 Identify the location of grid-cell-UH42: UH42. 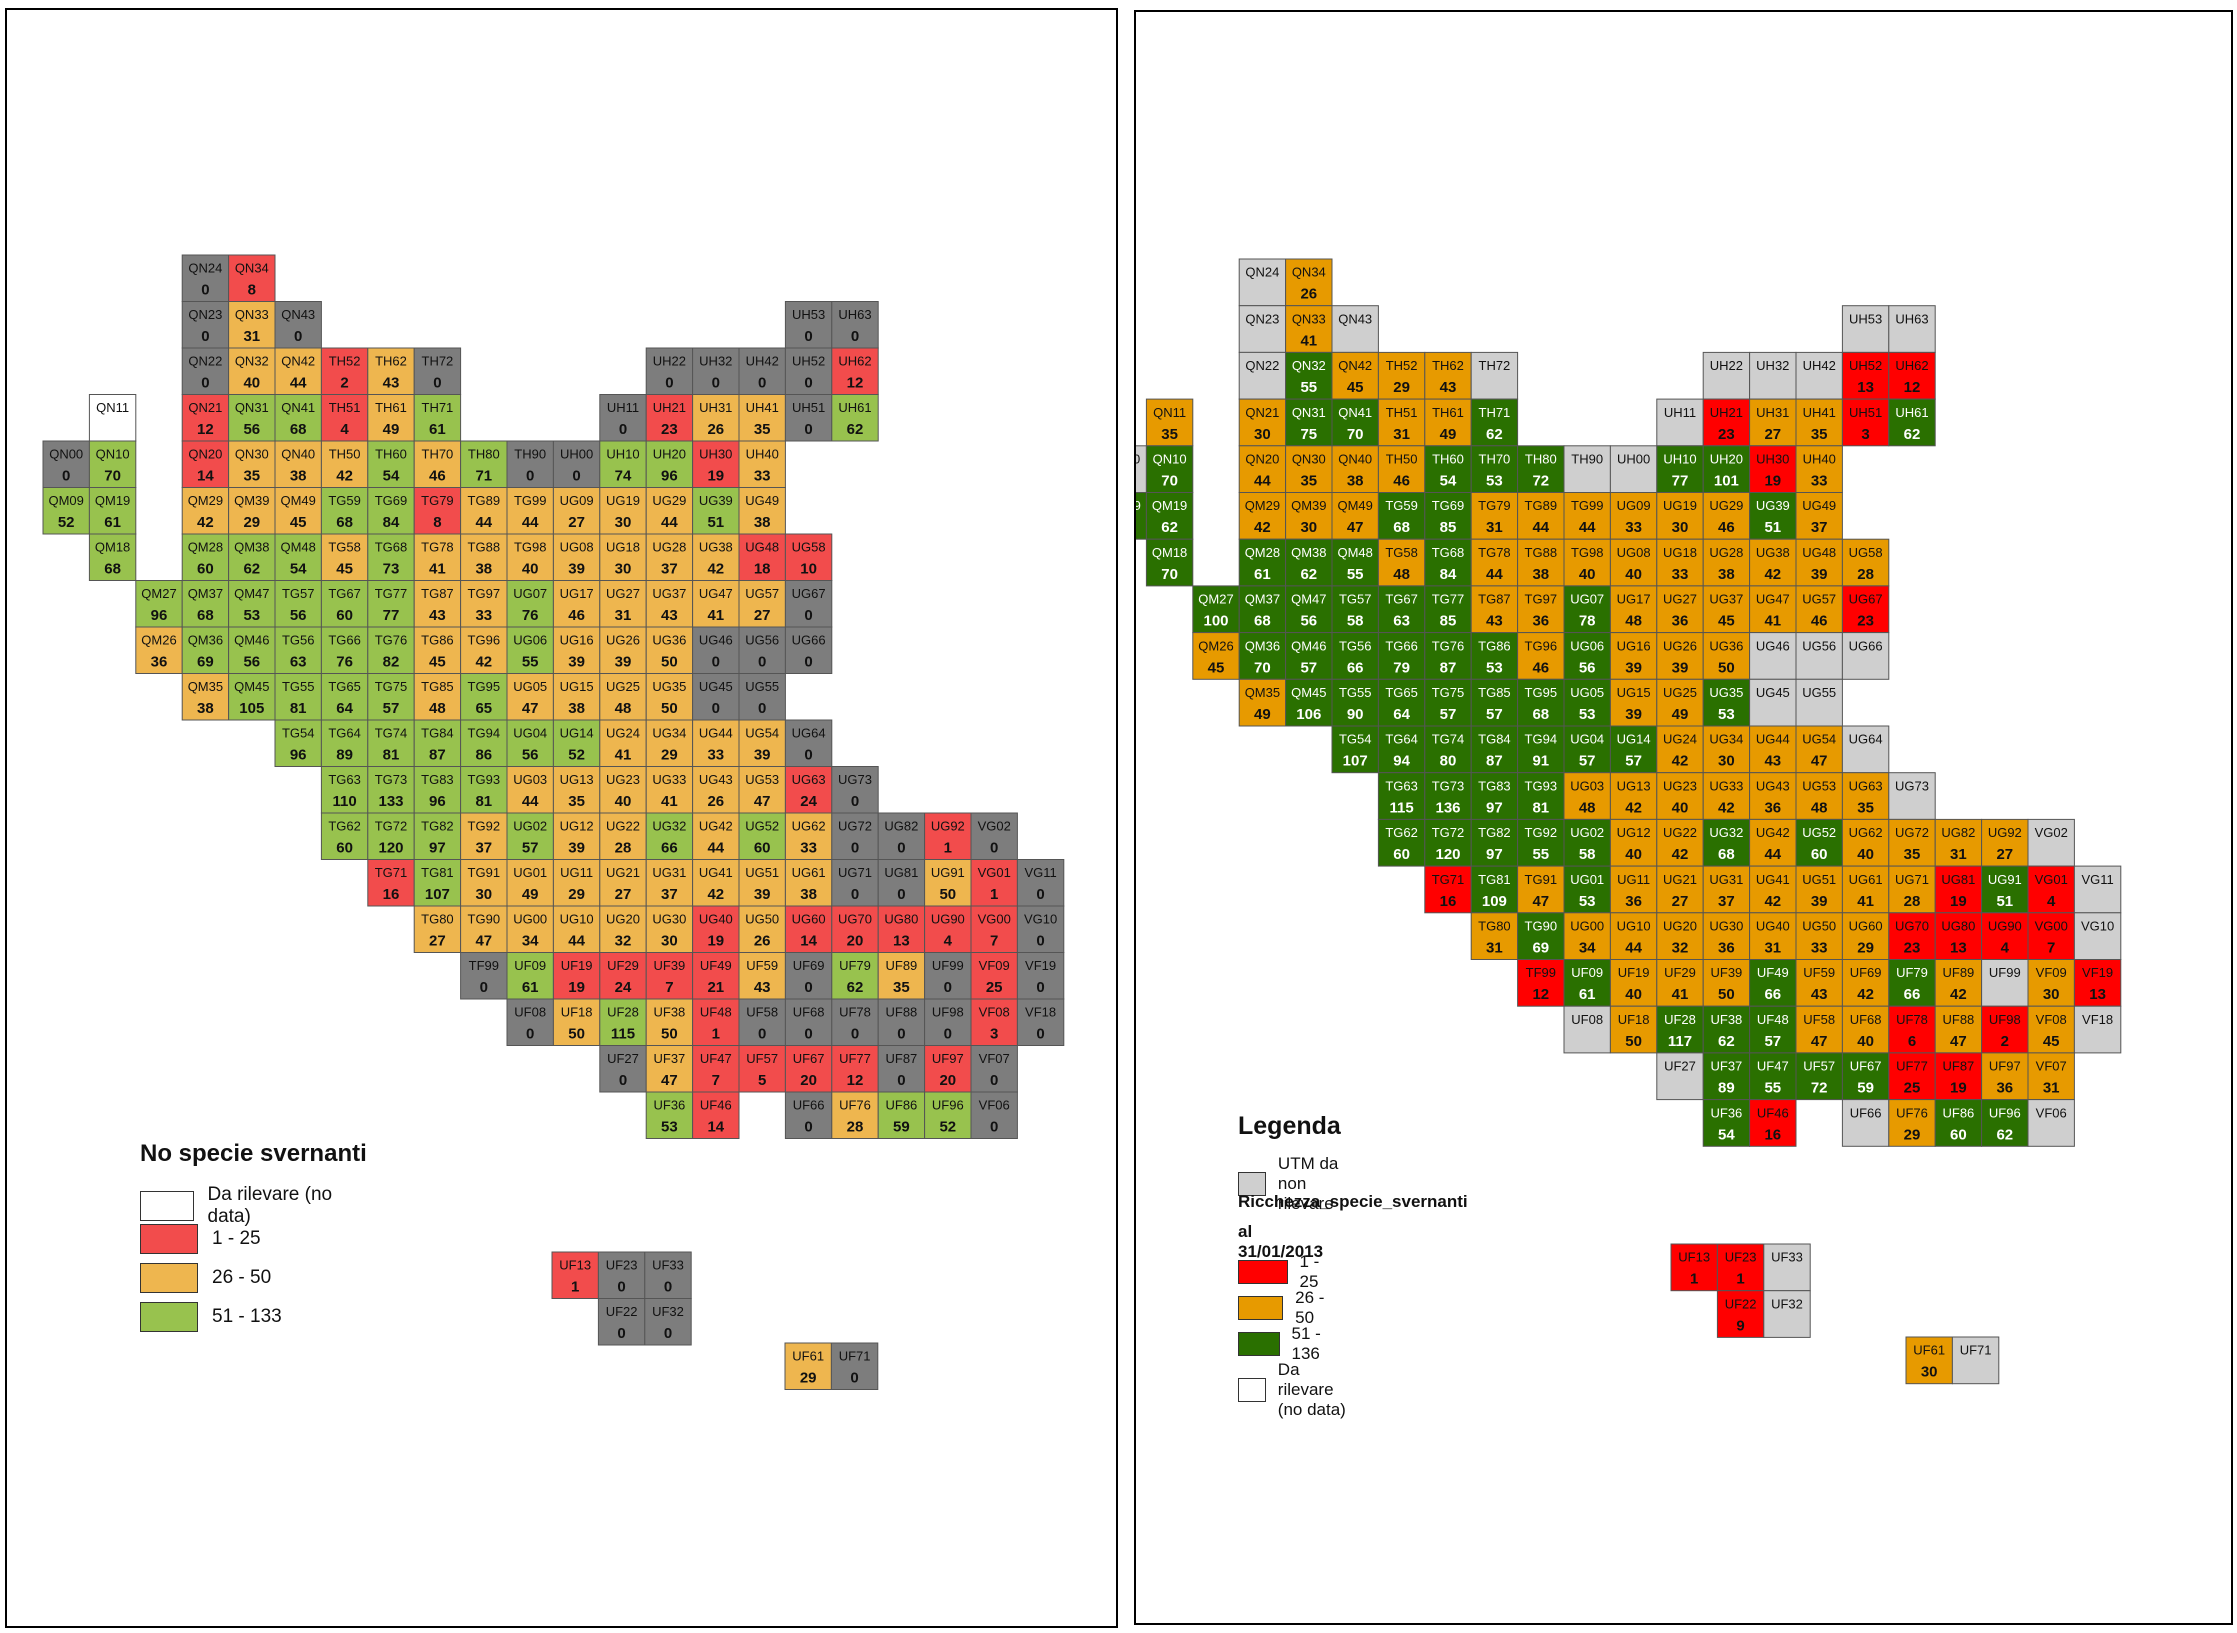
(1819, 375).